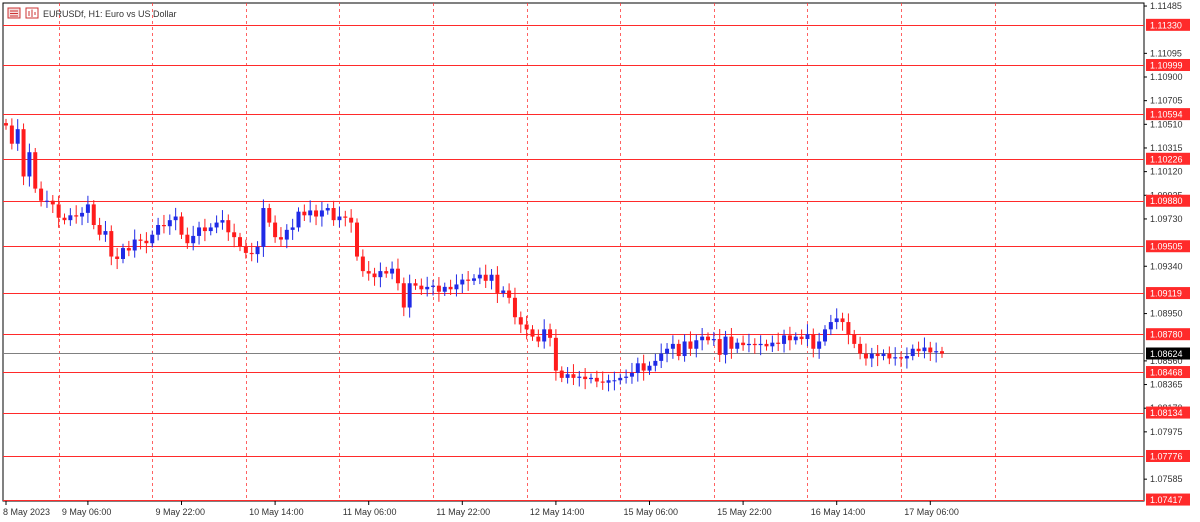 The height and width of the screenshot is (522, 1200). I want to click on level-price-label: 1.11330, so click(1166, 25).